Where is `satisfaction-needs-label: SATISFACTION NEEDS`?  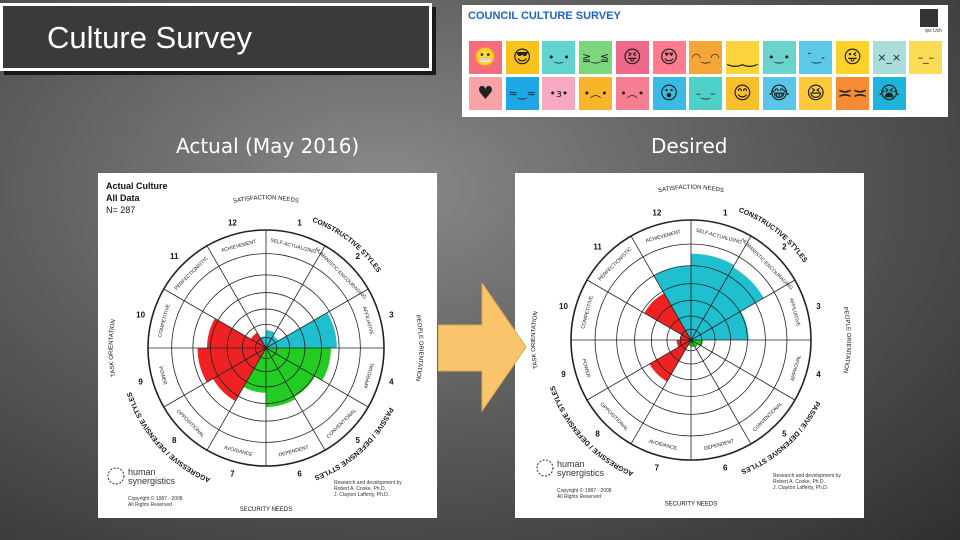
satisfaction-needs-label: SATISFACTION NEEDS is located at coordinates (266, 200).